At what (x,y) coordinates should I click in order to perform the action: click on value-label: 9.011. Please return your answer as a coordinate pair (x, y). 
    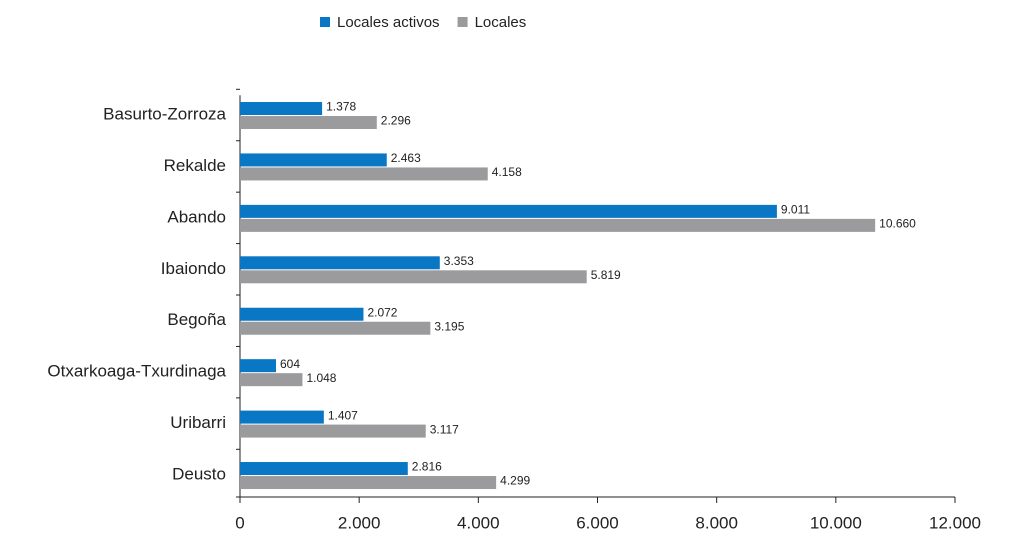
    Looking at the image, I should click on (795, 210).